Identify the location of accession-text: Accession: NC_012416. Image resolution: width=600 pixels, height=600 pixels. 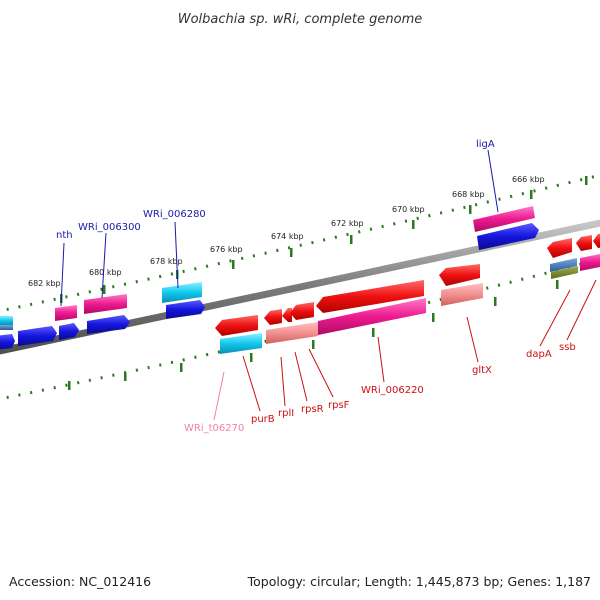
(80, 581).